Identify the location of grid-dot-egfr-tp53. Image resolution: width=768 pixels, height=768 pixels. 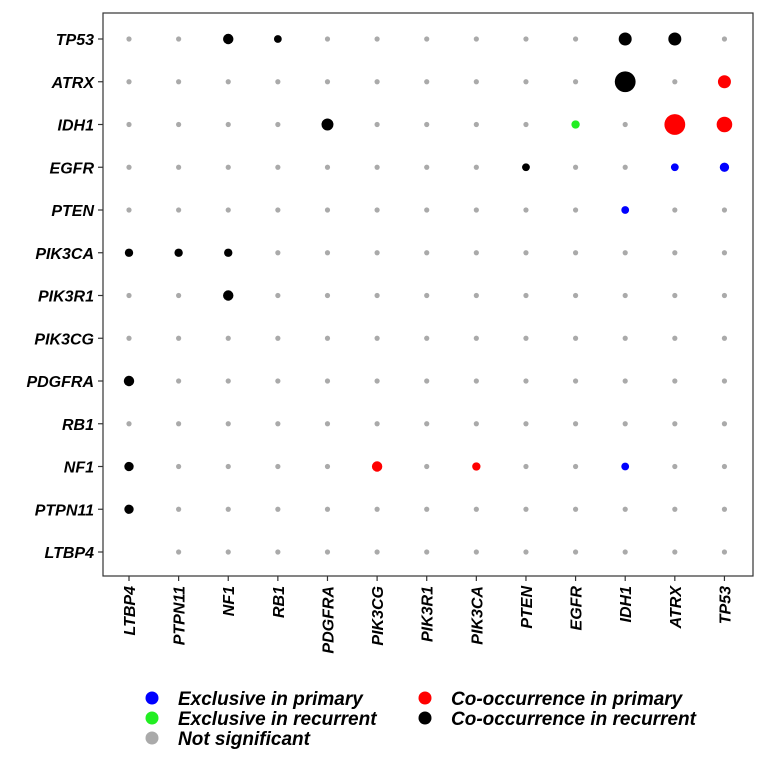
(575, 39).